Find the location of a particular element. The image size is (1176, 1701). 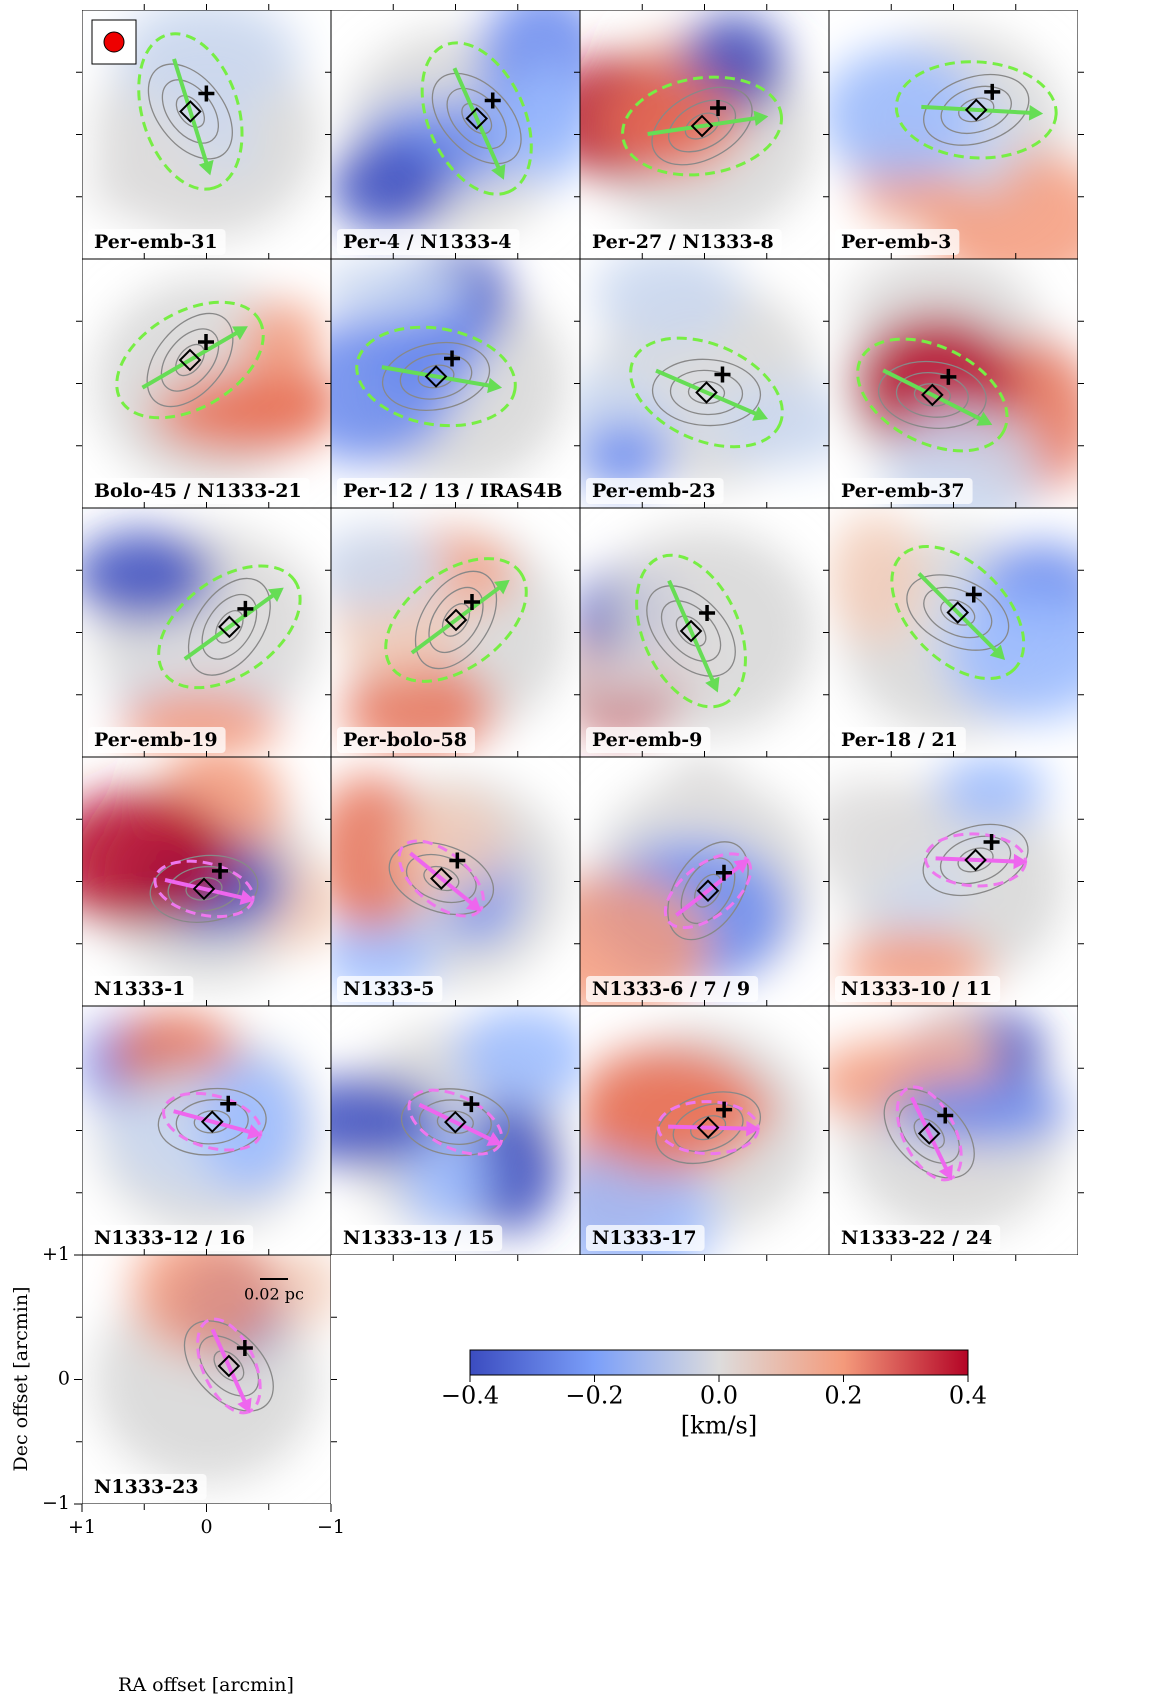

beam is located at coordinates (114, 42).